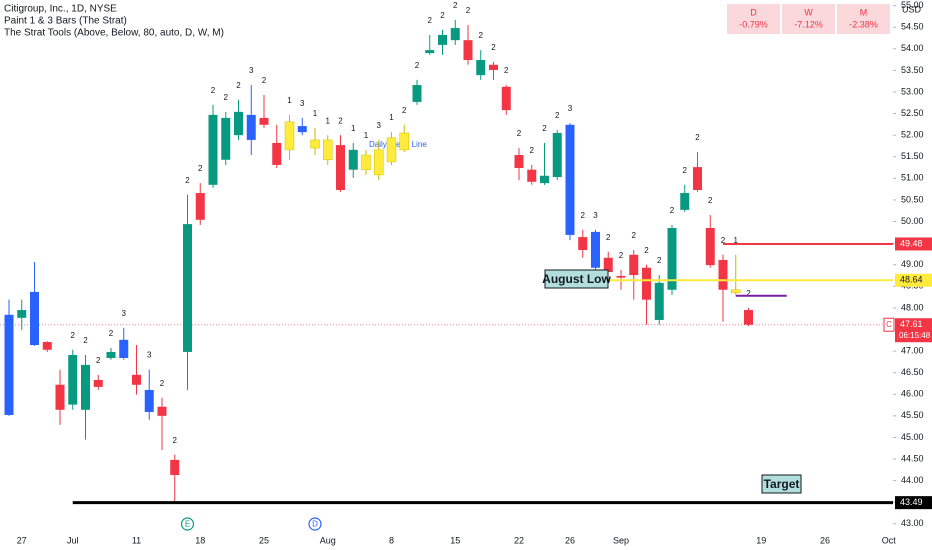 This screenshot has width=932, height=550. What do you see at coordinates (621, 540) in the screenshot?
I see `x-tick-label: Sep` at bounding box center [621, 540].